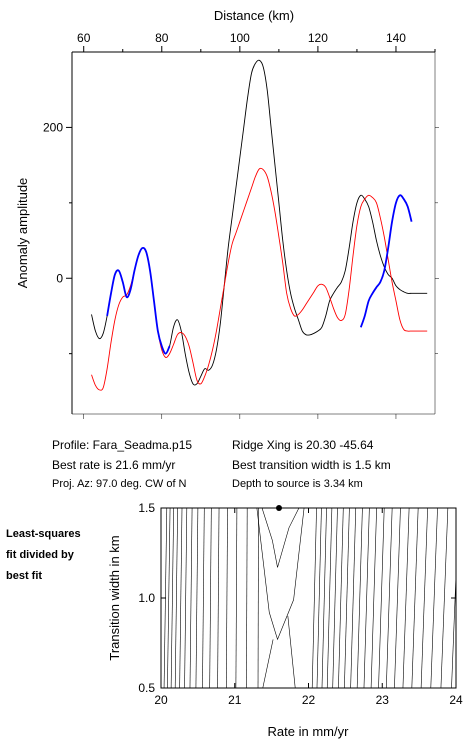 The width and height of the screenshot is (467, 745). Describe the element at coordinates (43, 534) in the screenshot. I see `side-label-line: Least-squares` at that location.